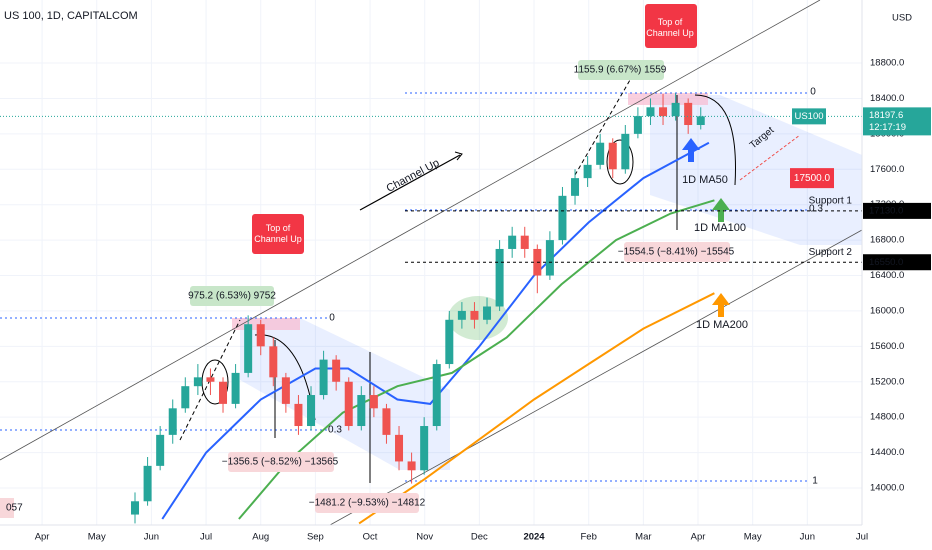 The width and height of the screenshot is (932, 550). Describe the element at coordinates (887, 452) in the screenshot. I see `y-tick-label: 14400.0` at that location.